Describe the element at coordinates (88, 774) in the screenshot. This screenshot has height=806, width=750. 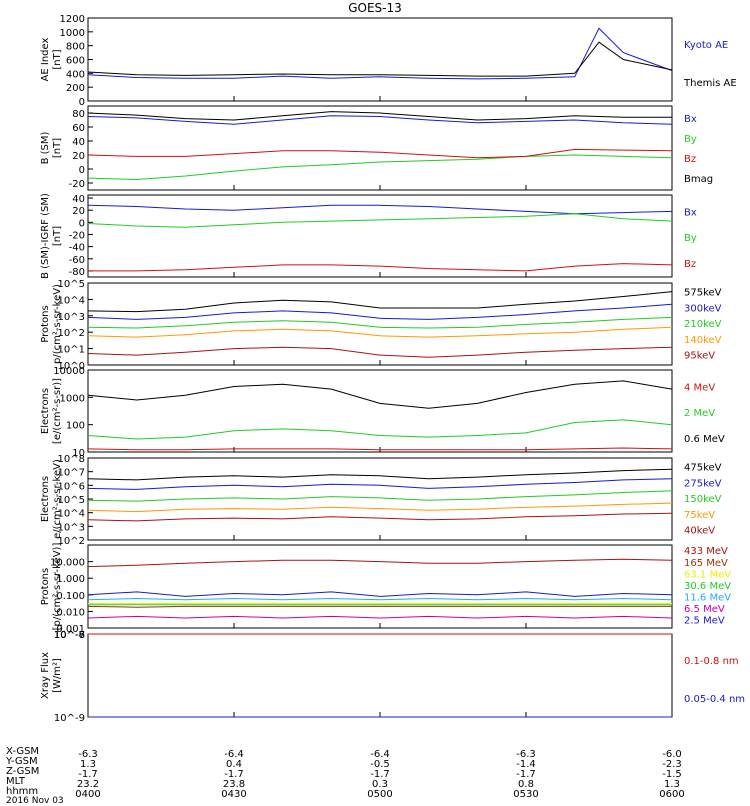
I see `footer-val-z-gsm-0: -1.7` at that location.